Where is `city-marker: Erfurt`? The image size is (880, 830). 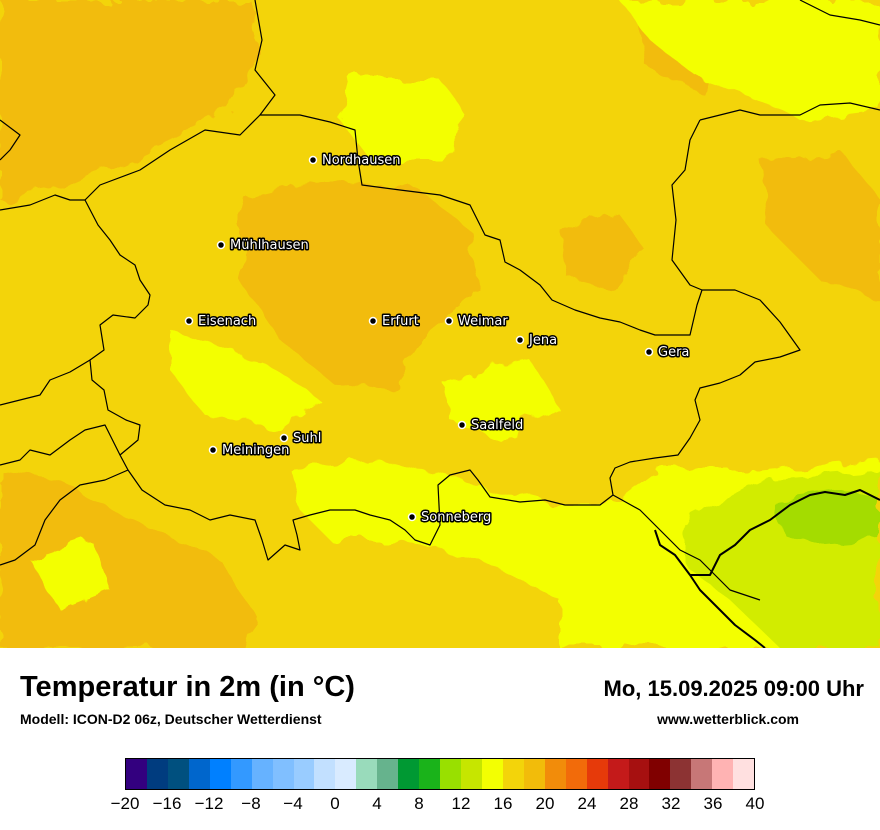
city-marker: Erfurt is located at coordinates (394, 322).